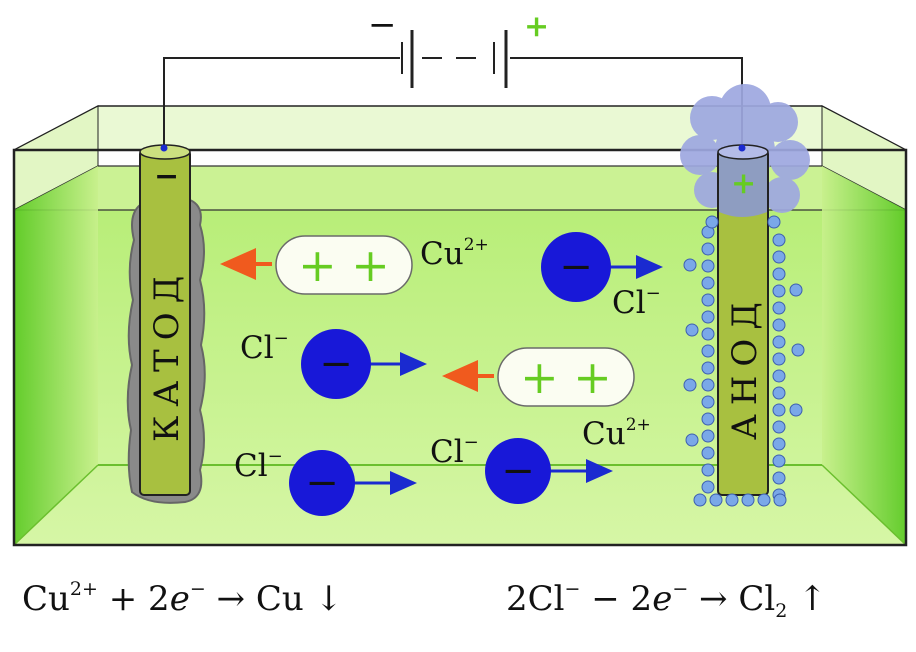 This screenshot has height=652, width=916. I want to click on anode-electrode: + АНОД, so click(744, 325).